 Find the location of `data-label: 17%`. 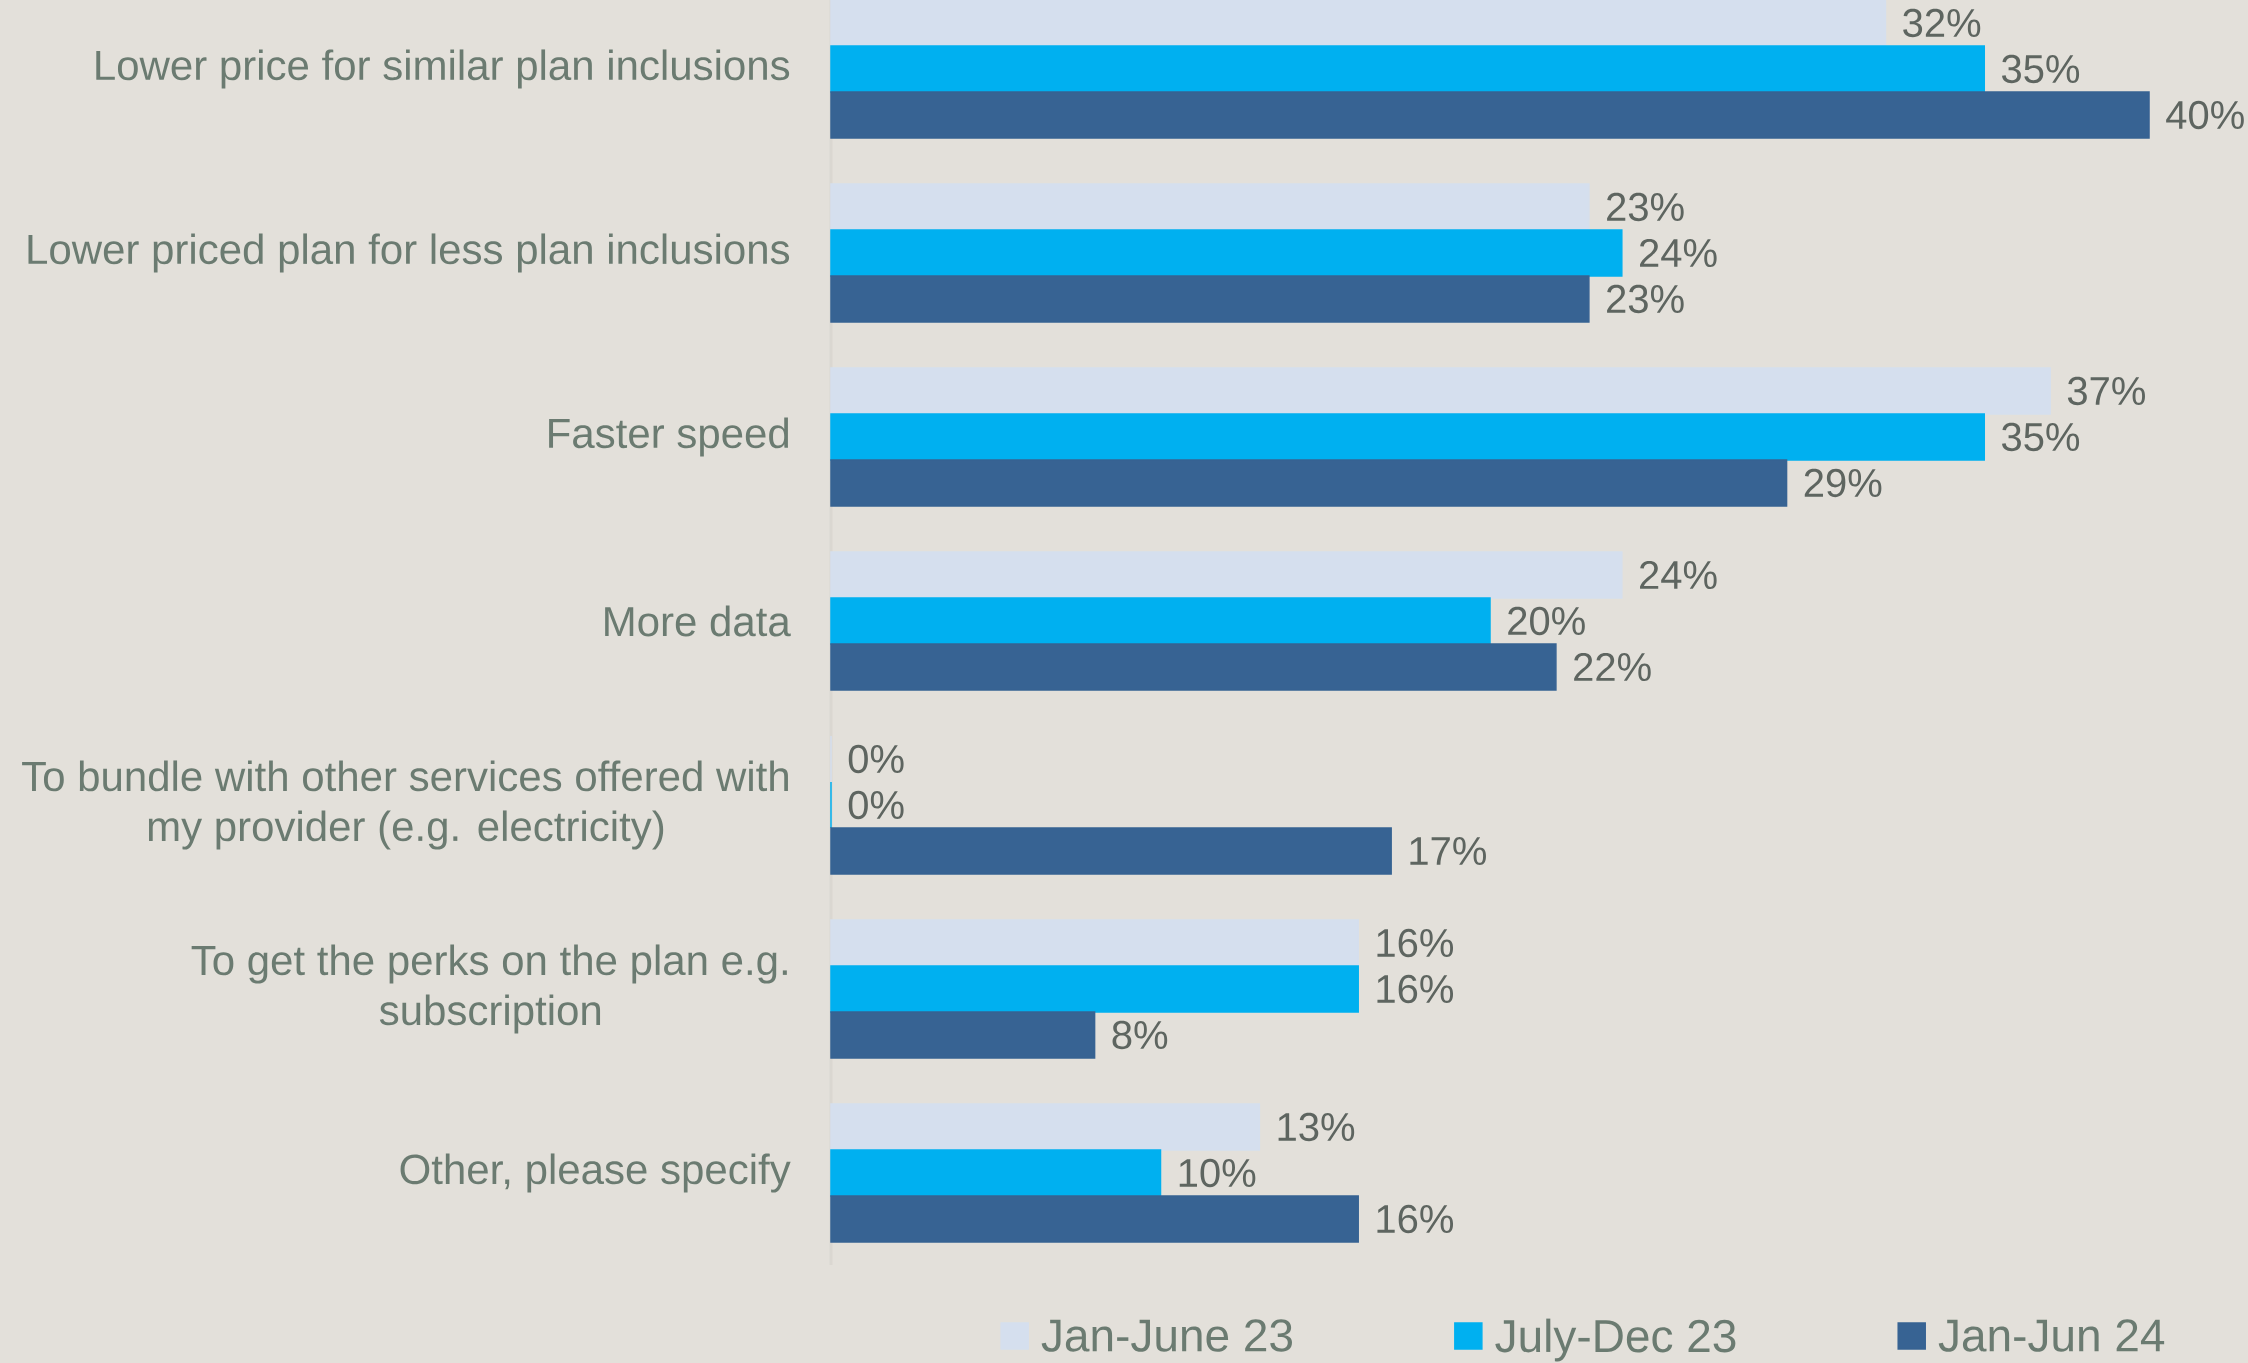

data-label: 17% is located at coordinates (1448, 851).